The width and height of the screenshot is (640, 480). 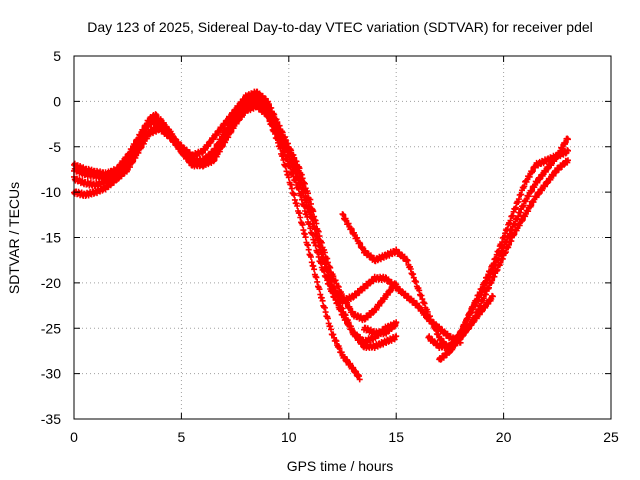 What do you see at coordinates (289, 437) in the screenshot?
I see `x-tick-label: 10` at bounding box center [289, 437].